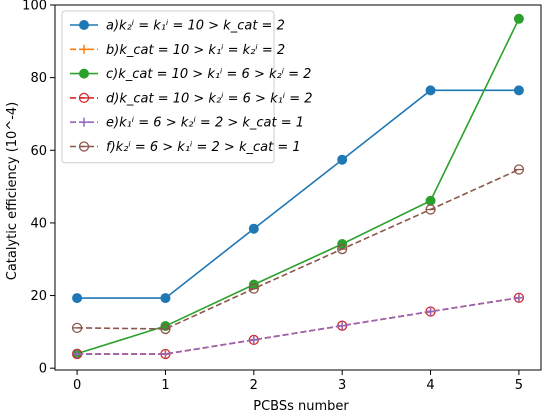 Image resolution: width=550 pixels, height=416 pixels. I want to click on legend-label-6: f)k₂ⁱ = 6 > k₁ⁱ = 2 > k_cat = 1, so click(203, 147).